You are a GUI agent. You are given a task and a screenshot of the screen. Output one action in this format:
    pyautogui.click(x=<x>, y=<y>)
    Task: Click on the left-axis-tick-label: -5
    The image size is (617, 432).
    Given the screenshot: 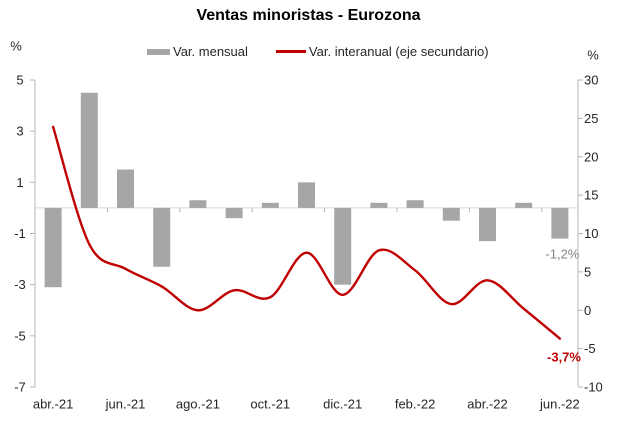 What is the action you would take?
    pyautogui.click(x=20, y=335)
    